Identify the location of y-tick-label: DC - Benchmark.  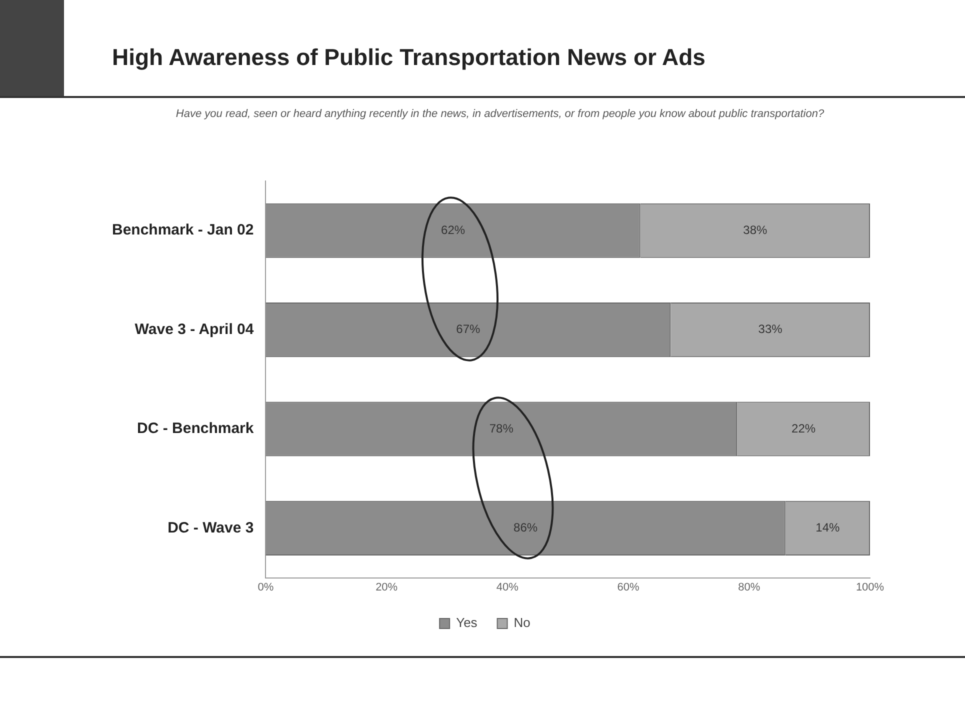
(195, 429).